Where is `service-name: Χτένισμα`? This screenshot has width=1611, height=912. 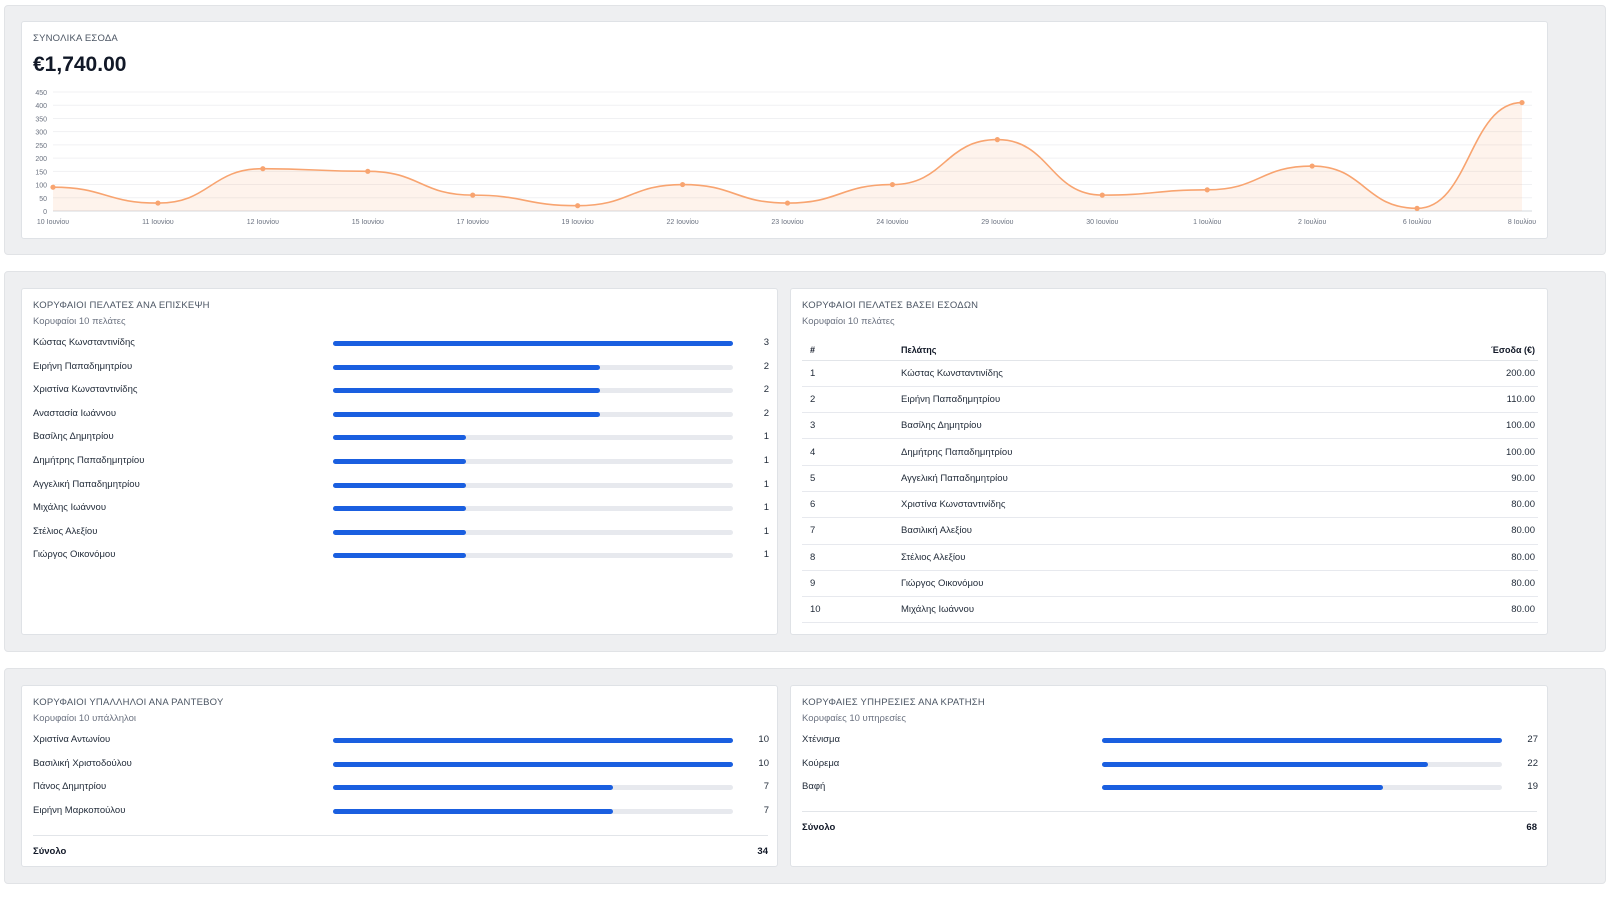 service-name: Χτένισμα is located at coordinates (821, 739).